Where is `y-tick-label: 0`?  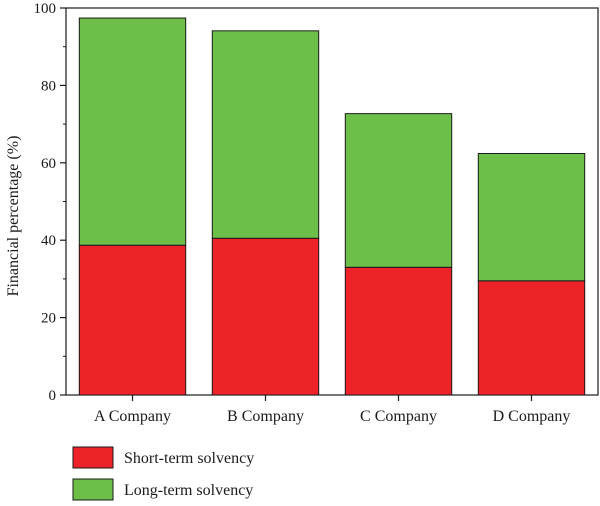
y-tick-label: 0 is located at coordinates (53, 396).